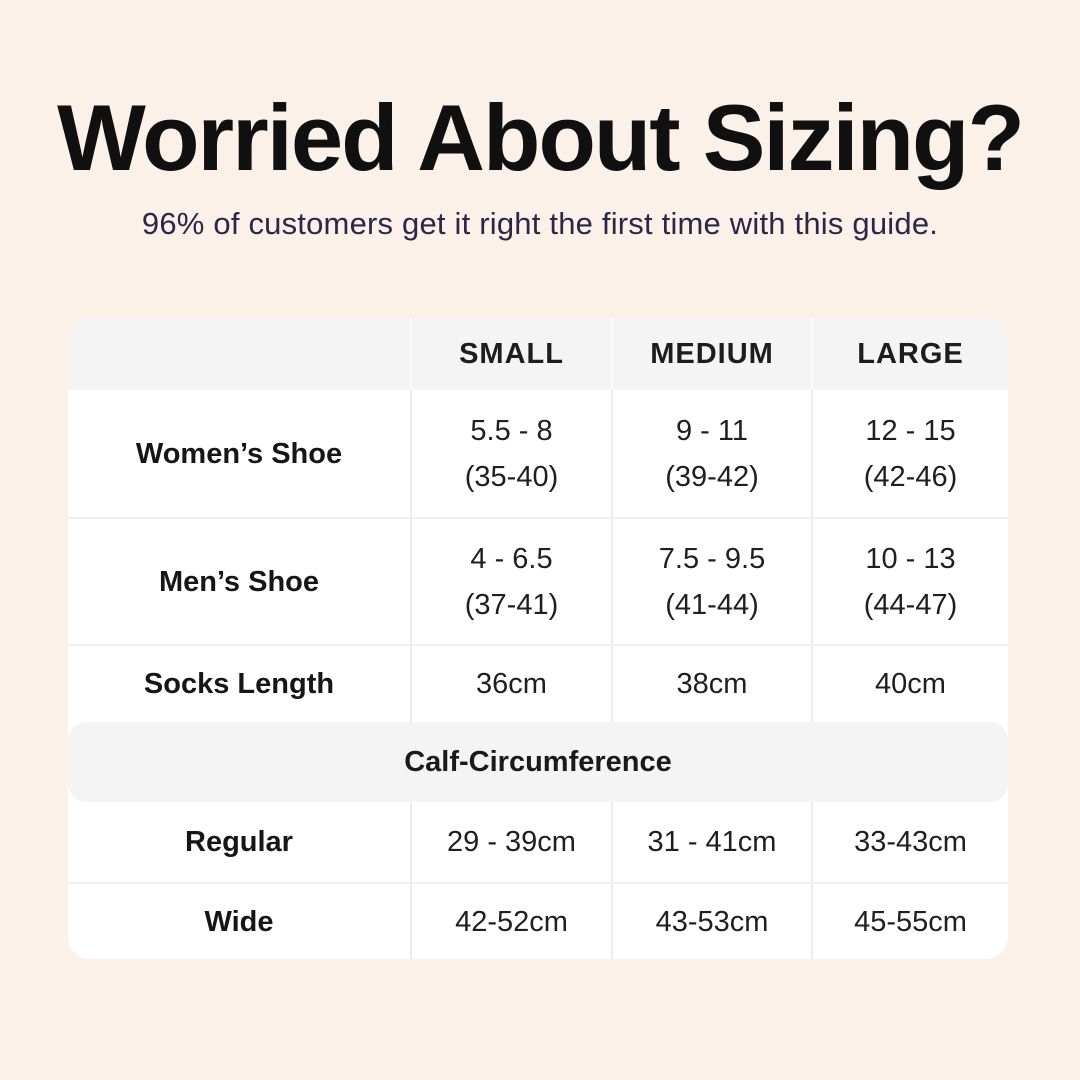 This screenshot has height=1080, width=1080. I want to click on cell-line: (39-42), so click(712, 476).